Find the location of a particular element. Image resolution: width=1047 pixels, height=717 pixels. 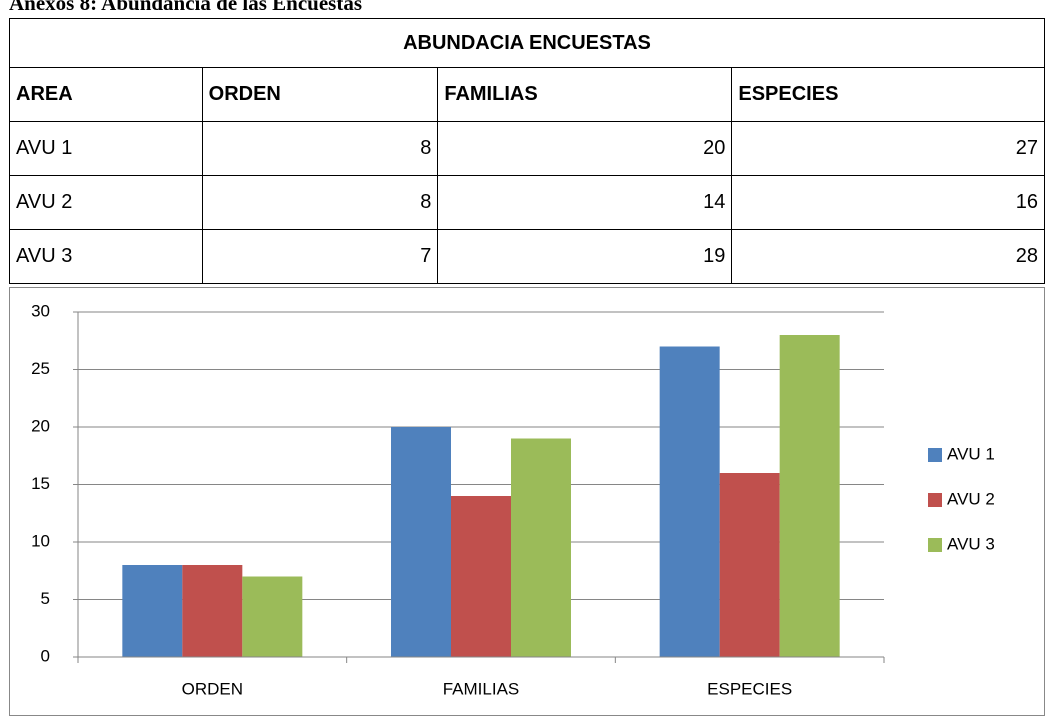

caption: Anexos 8: Abundancia de las Encuestas is located at coordinates (185, 7).